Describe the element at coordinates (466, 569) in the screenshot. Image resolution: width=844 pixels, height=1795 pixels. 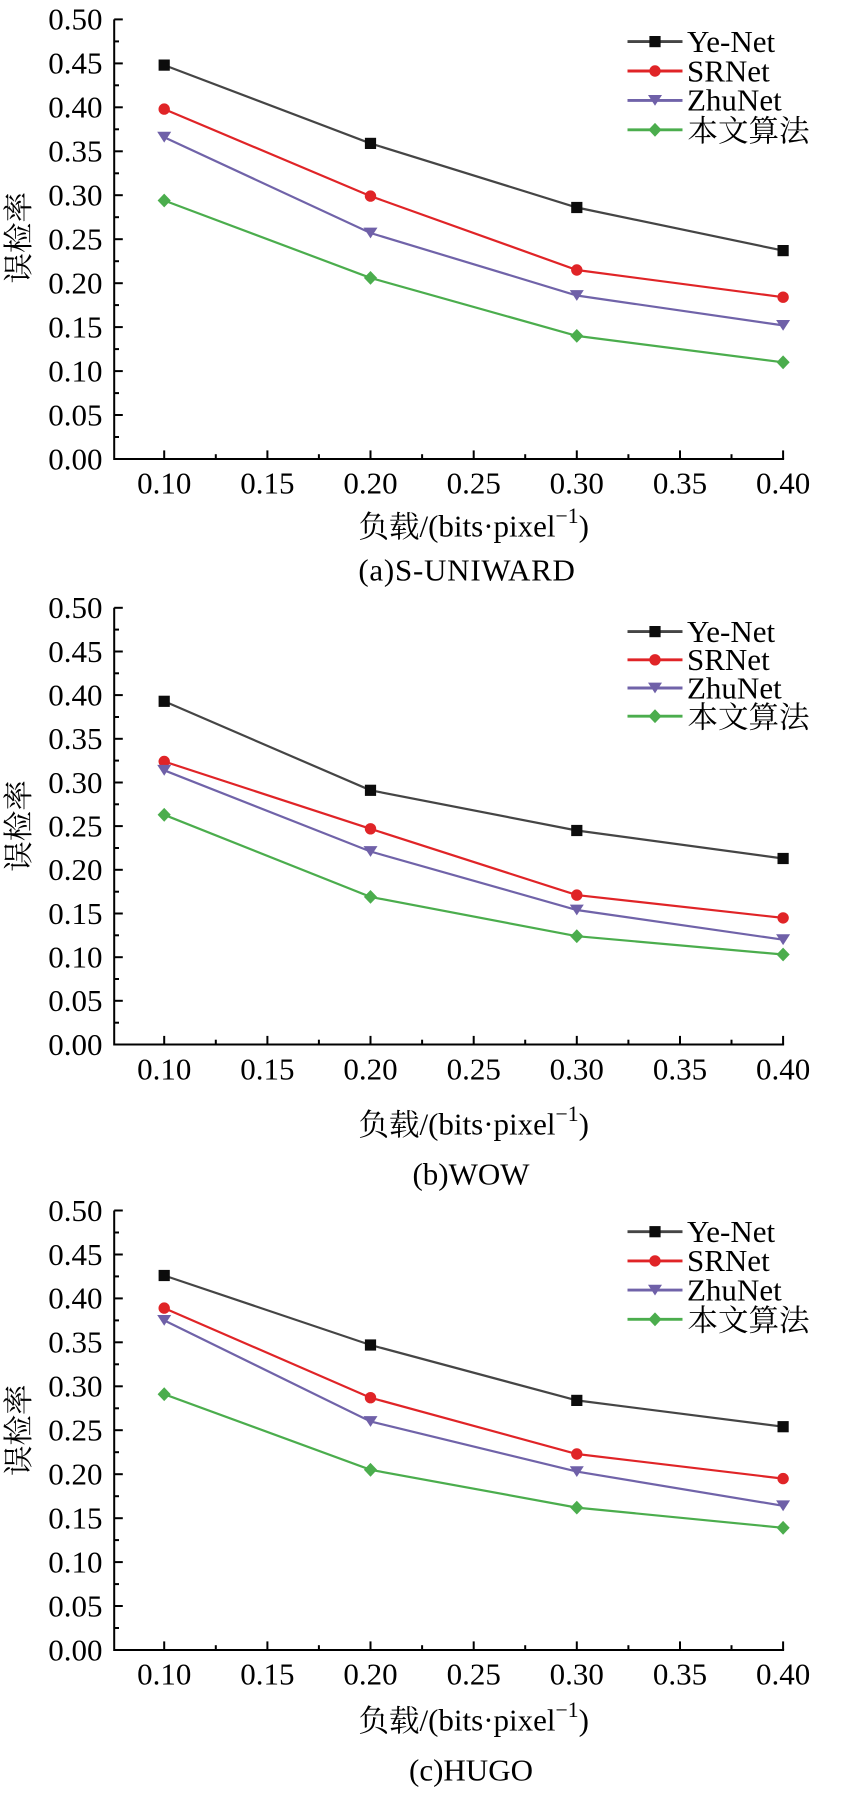
I see `svg-text: (a)S-UNIWARD` at that location.